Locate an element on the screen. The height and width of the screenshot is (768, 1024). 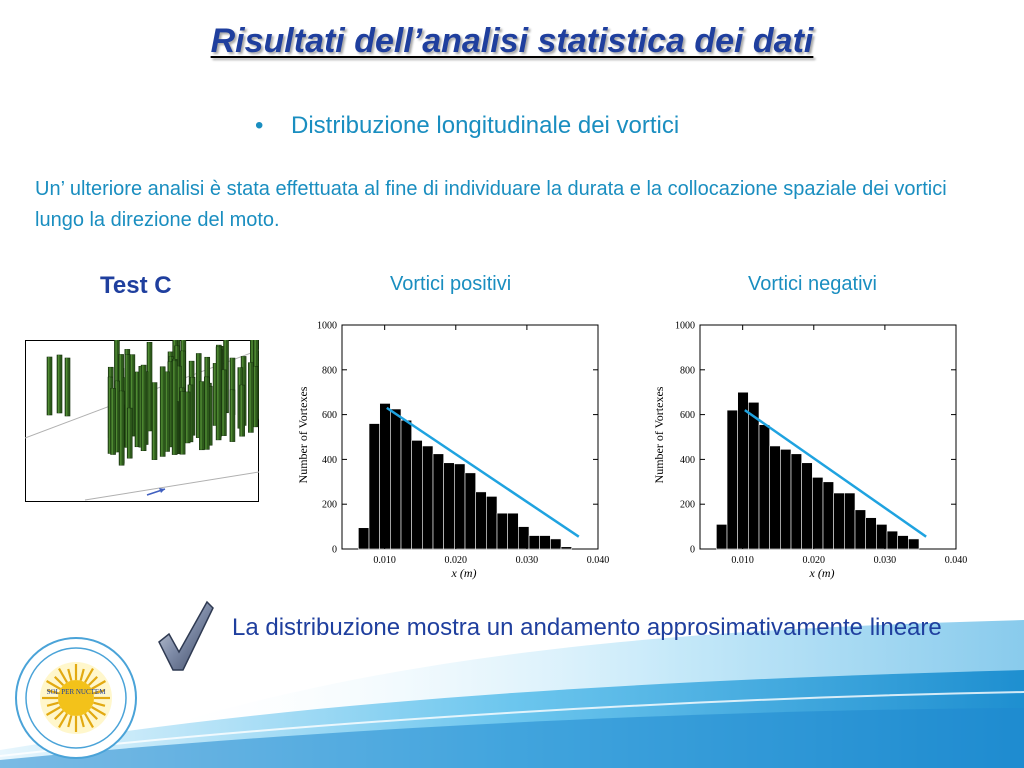
y-tick-label-positive: 0 is located at coordinates (334, 550).